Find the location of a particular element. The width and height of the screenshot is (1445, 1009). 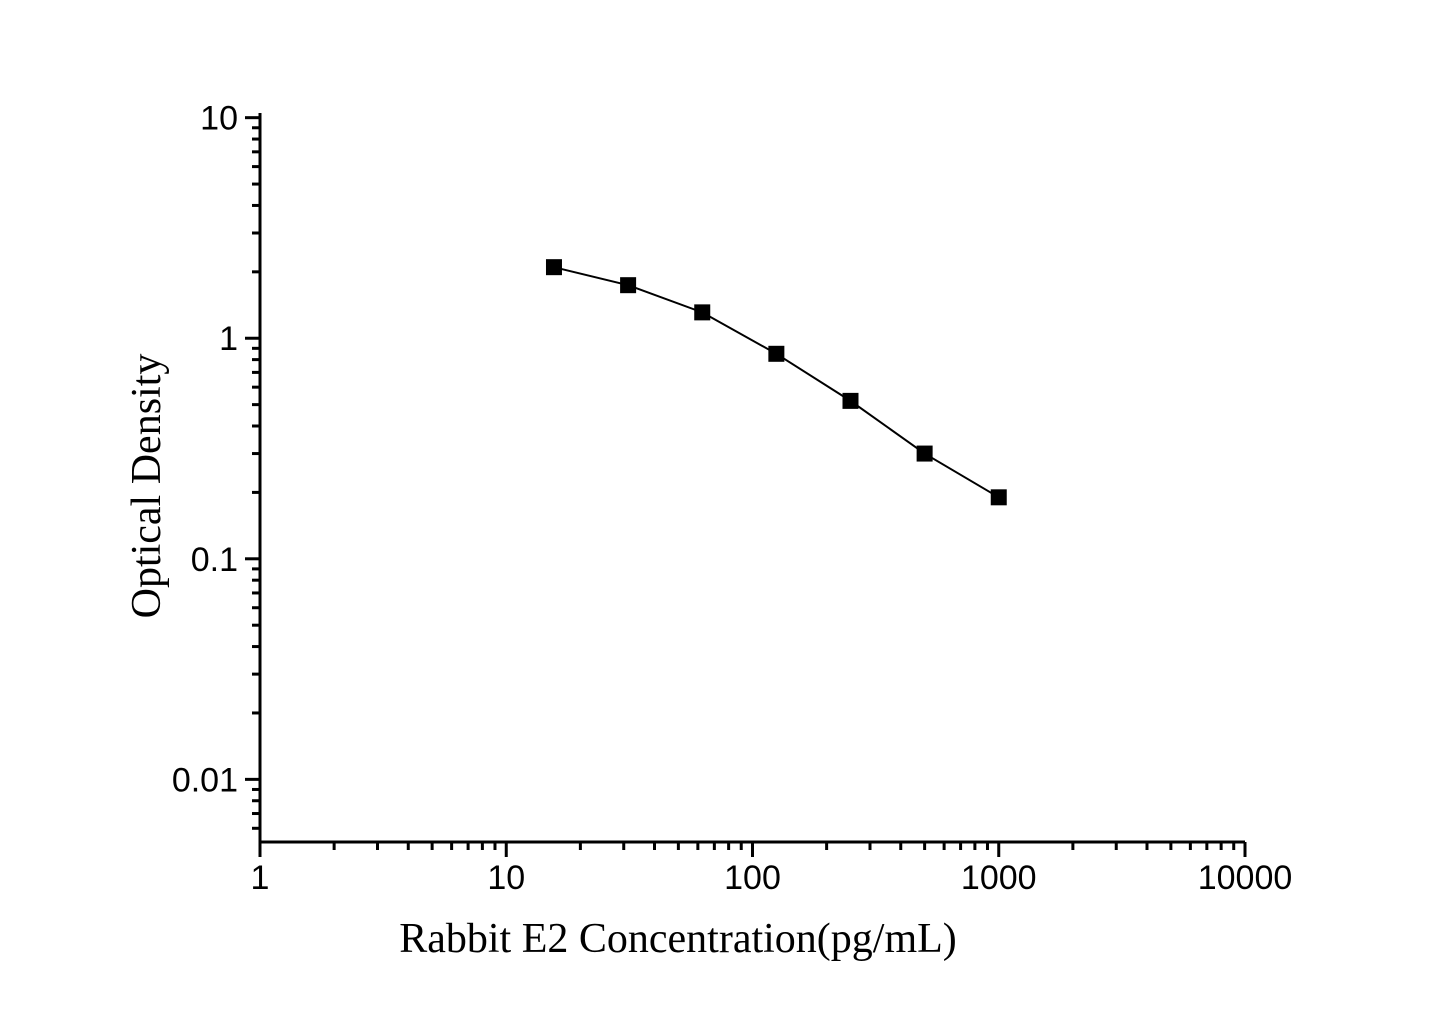

x-axis-title: Rabbit E2 Concentration(pg/mL) is located at coordinates (678, 939).